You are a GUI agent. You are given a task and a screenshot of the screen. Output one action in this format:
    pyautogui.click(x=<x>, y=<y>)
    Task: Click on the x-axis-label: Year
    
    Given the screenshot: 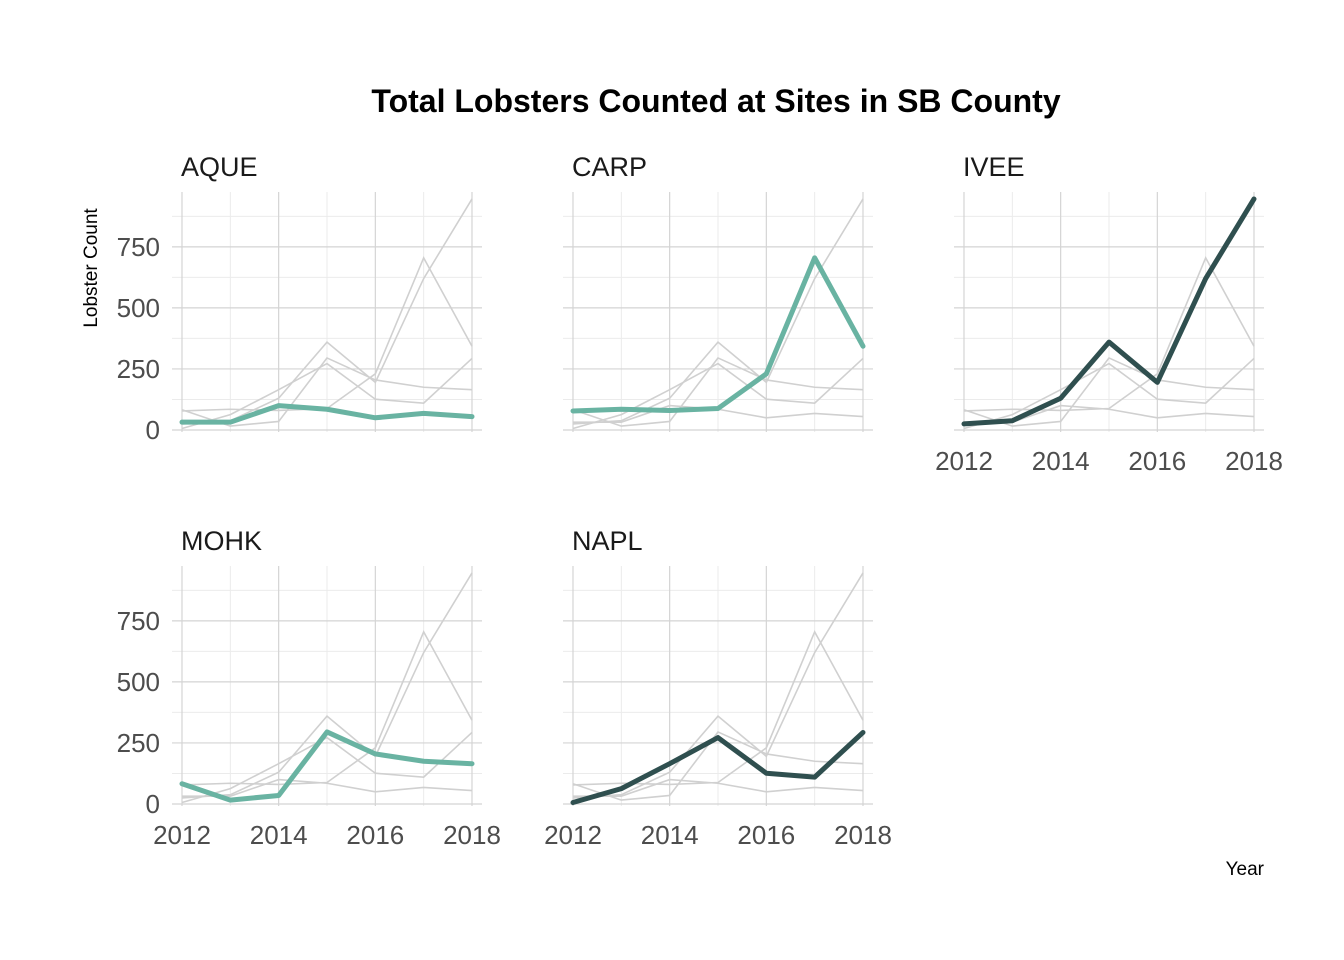 What is the action you would take?
    pyautogui.click(x=1245, y=869)
    